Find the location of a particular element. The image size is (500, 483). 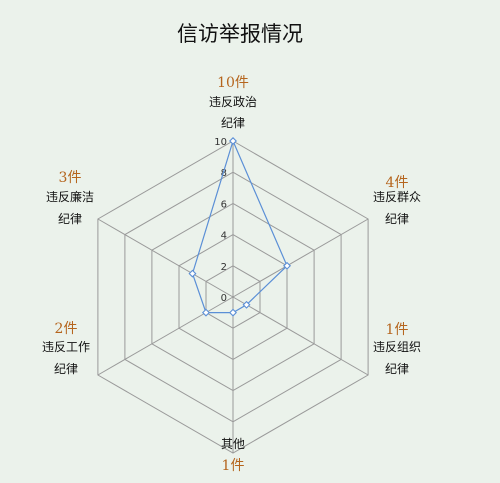

count-label: 2件 is located at coordinates (66, 329).